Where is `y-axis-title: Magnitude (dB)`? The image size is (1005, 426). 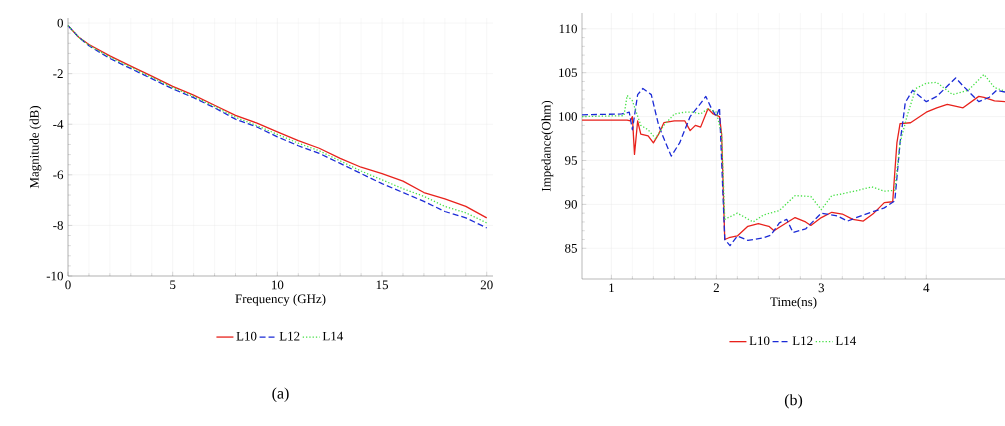
y-axis-title: Magnitude (dB) is located at coordinates (35, 147).